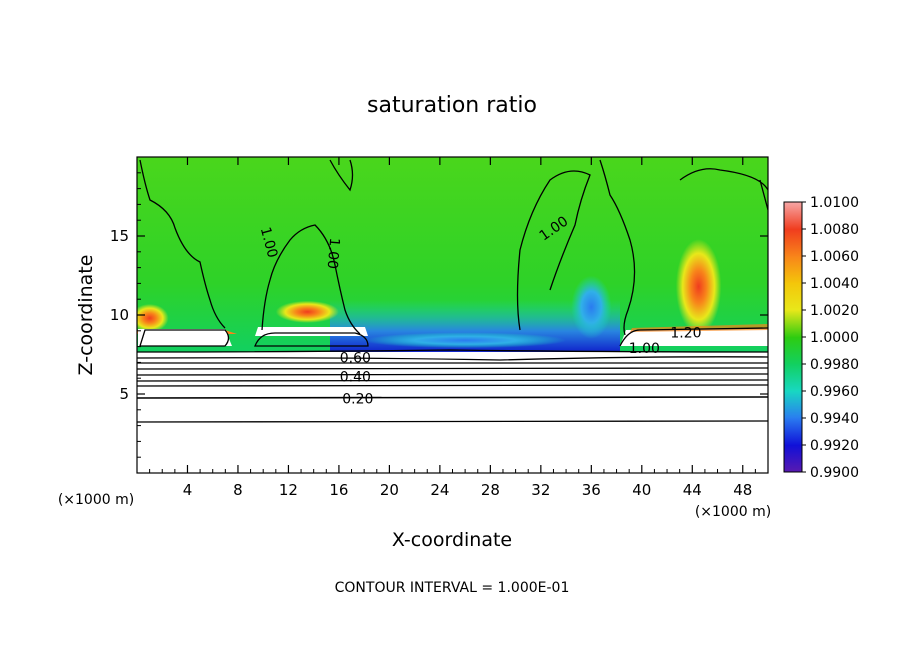 The width and height of the screenshot is (904, 654). What do you see at coordinates (86, 315) in the screenshot?
I see `y-axis-label: Z-coordinate` at bounding box center [86, 315].